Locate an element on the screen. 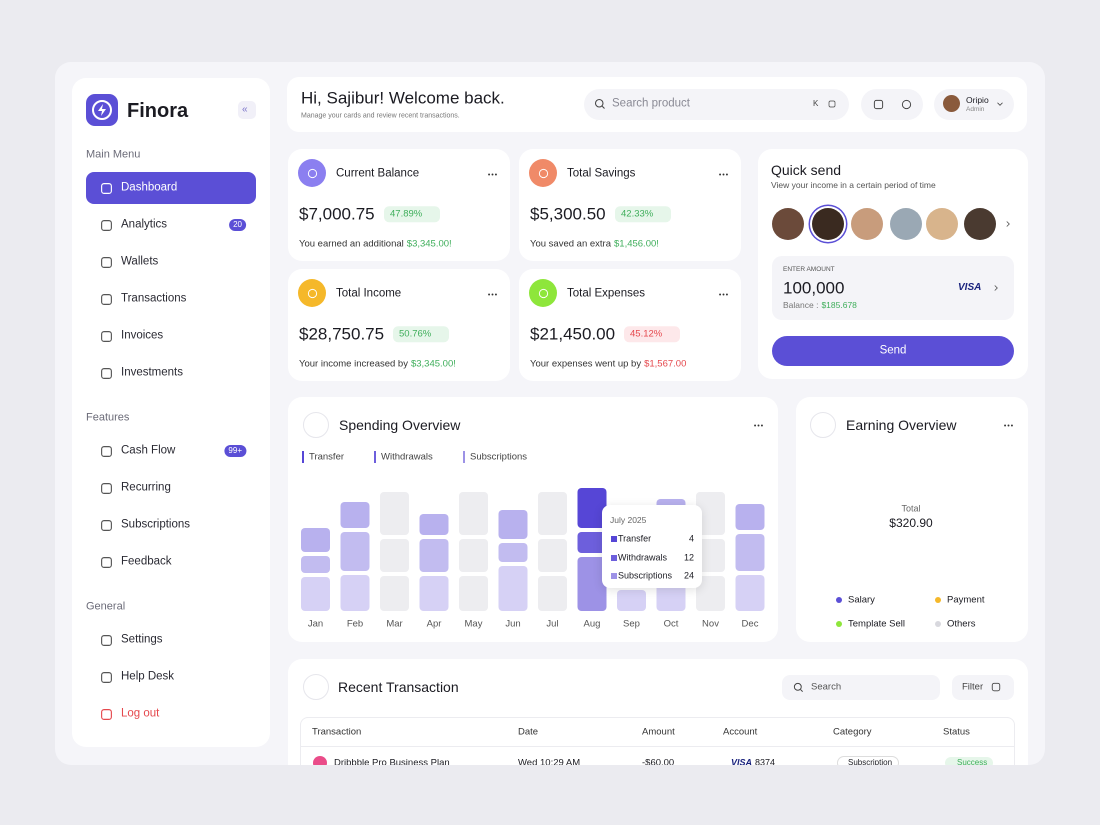 This screenshot has height=825, width=1100. logo-mark is located at coordinates (102, 110).